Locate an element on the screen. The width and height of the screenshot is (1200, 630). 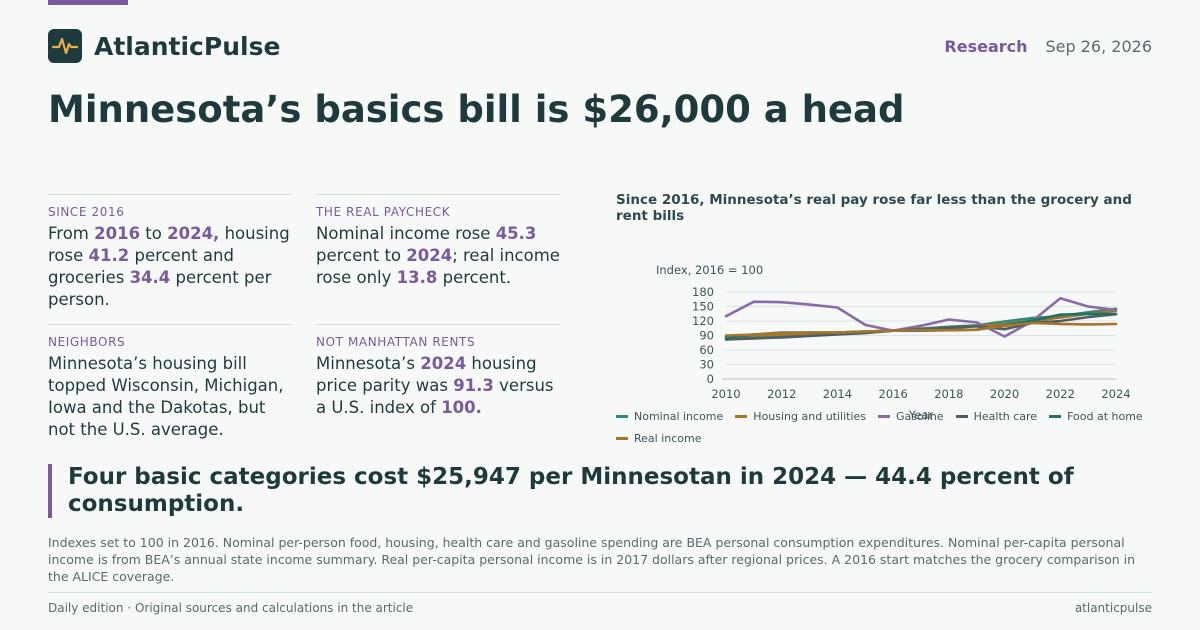
publish-date: Sep 26, 2026 is located at coordinates (1099, 46).